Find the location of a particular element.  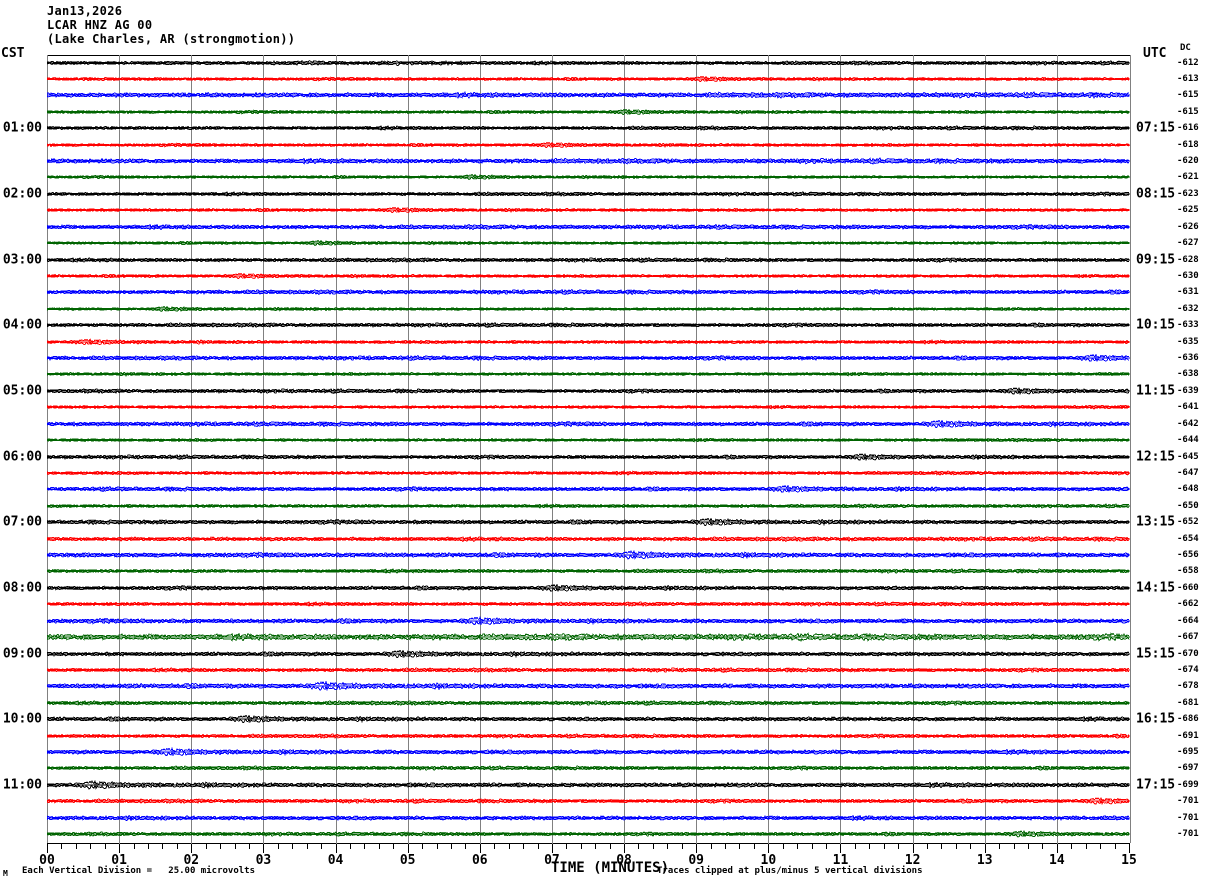

x-tick-label-07: 07 is located at coordinates (552, 860).